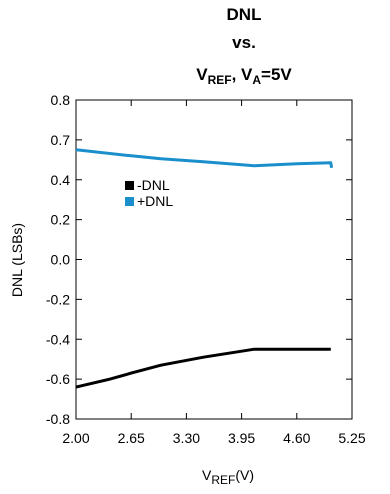 The height and width of the screenshot is (494, 390). What do you see at coordinates (61, 260) in the screenshot?
I see `y-tick-label: 0.0` at bounding box center [61, 260].